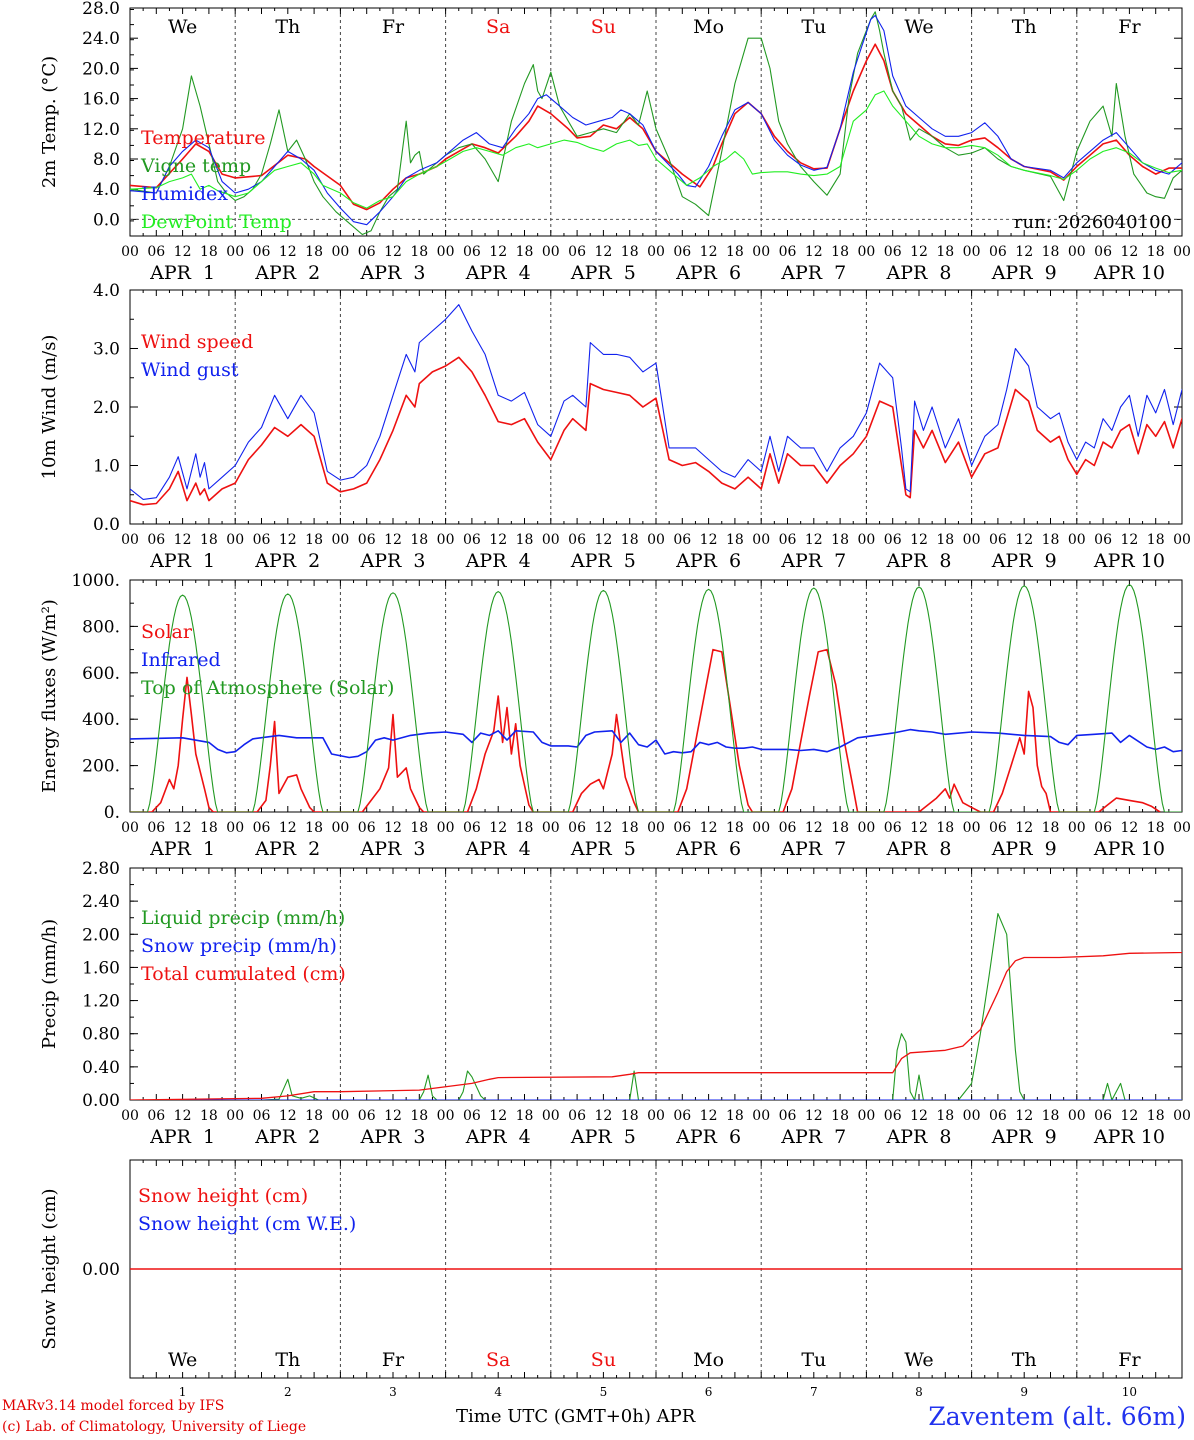  I want to click on day-number-label: 3, so click(393, 1392).